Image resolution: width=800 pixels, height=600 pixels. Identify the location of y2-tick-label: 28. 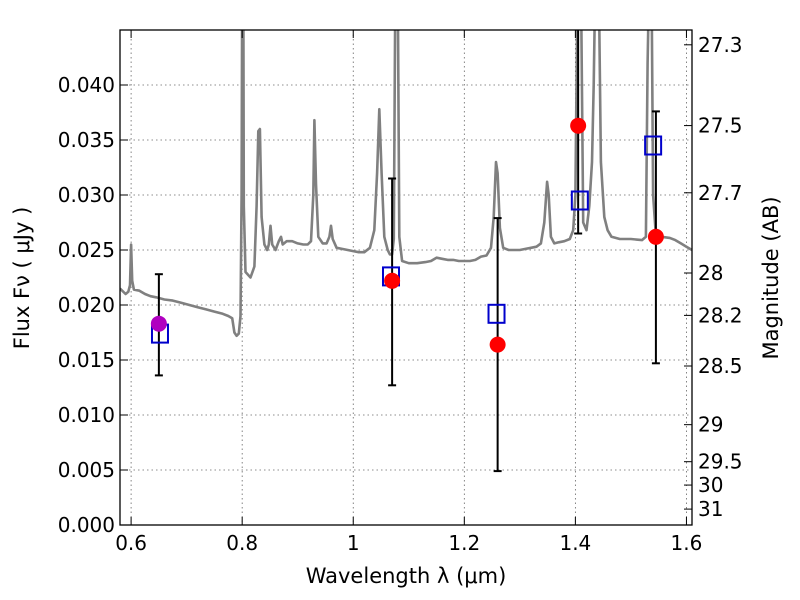
(710, 273).